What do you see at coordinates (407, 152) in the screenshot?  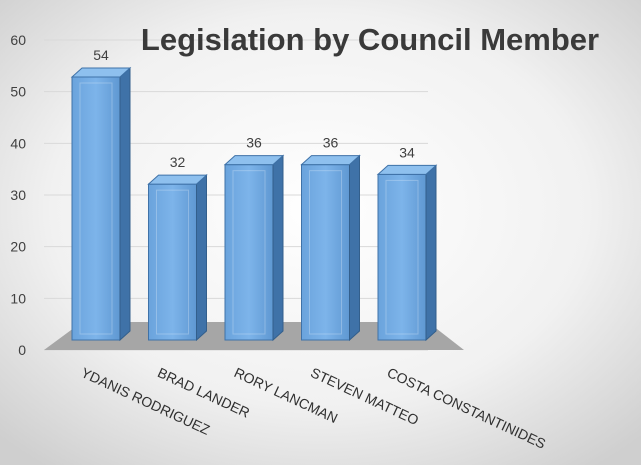 I see `data-label: 34` at bounding box center [407, 152].